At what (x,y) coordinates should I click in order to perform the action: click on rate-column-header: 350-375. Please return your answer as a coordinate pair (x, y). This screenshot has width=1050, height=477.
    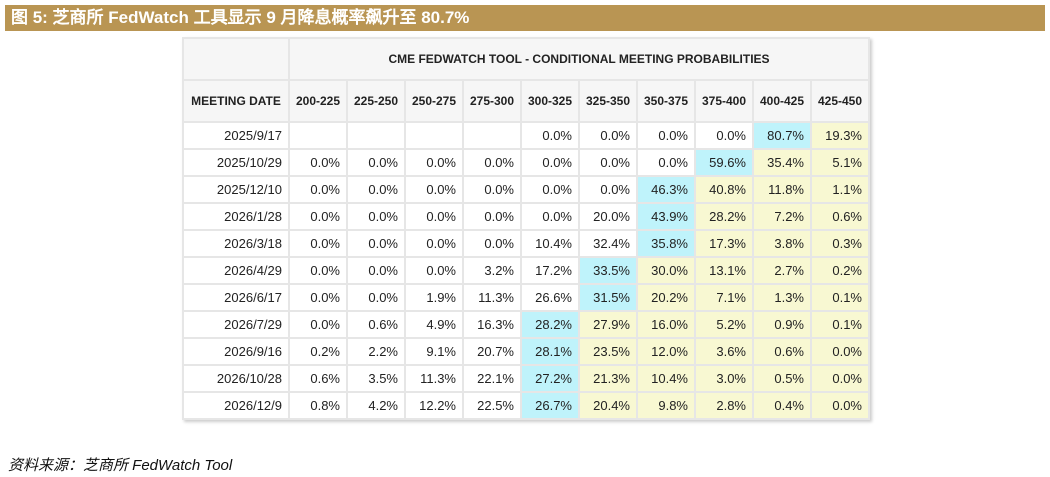
    Looking at the image, I should click on (666, 101).